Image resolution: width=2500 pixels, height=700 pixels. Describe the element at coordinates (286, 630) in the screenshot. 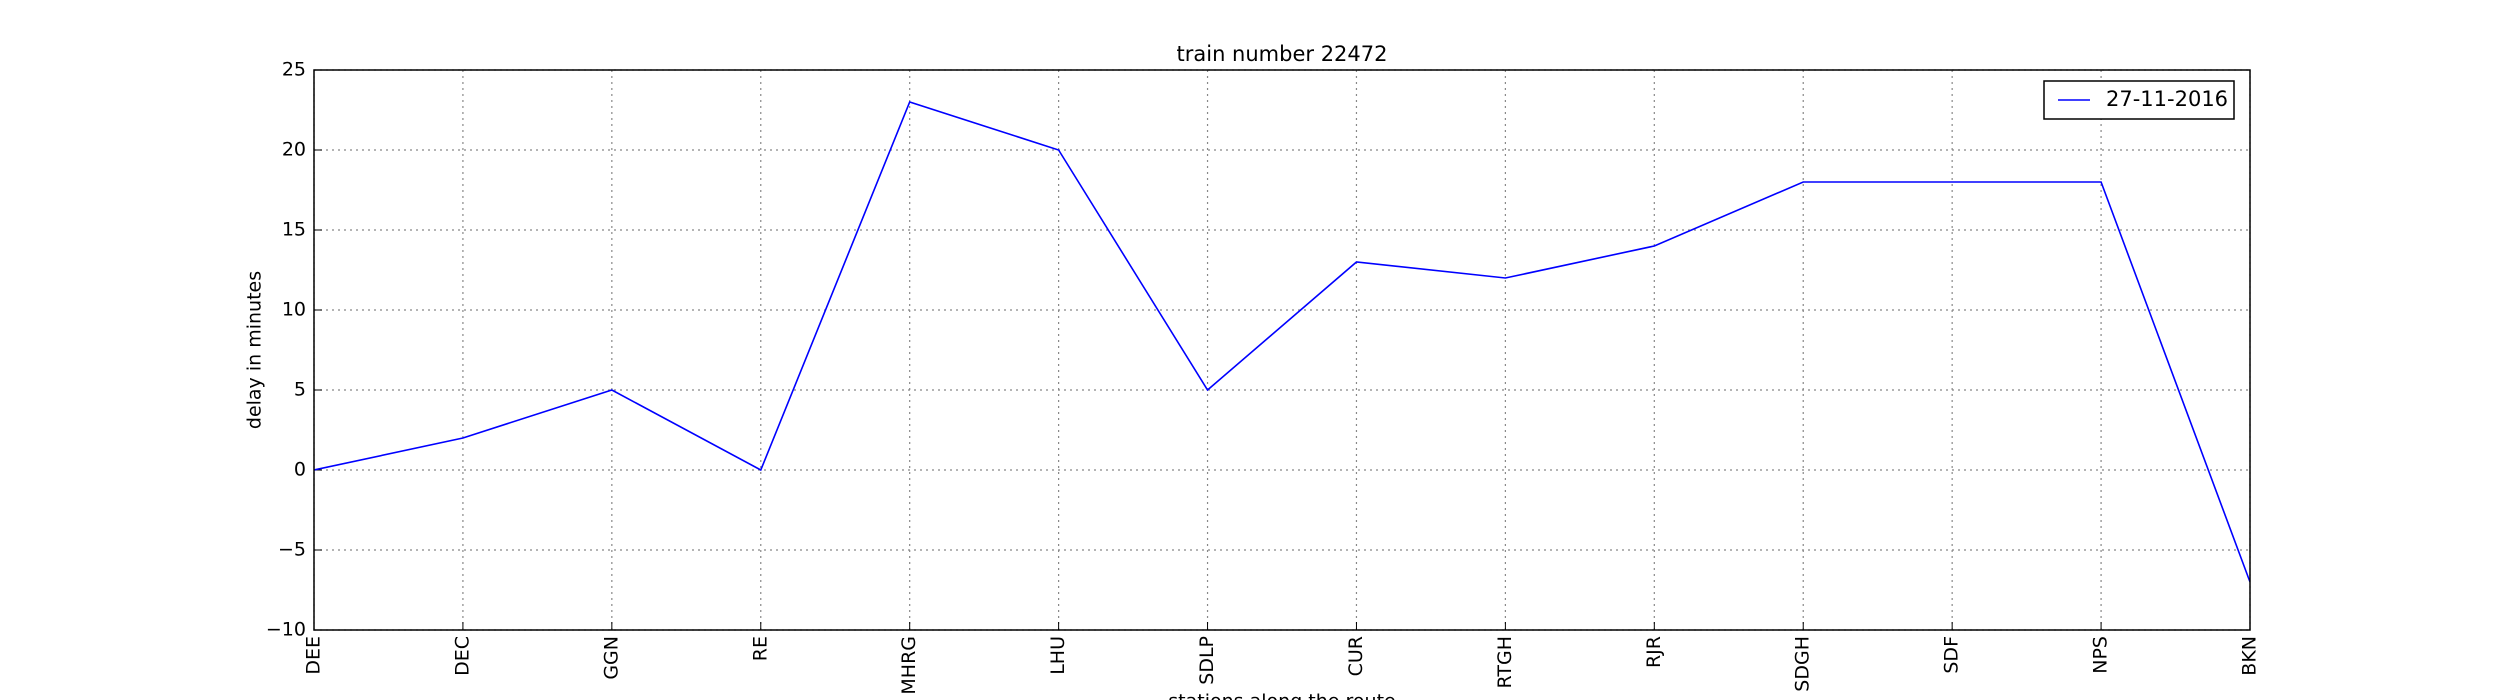

I see `y-tick-label: −10` at that location.